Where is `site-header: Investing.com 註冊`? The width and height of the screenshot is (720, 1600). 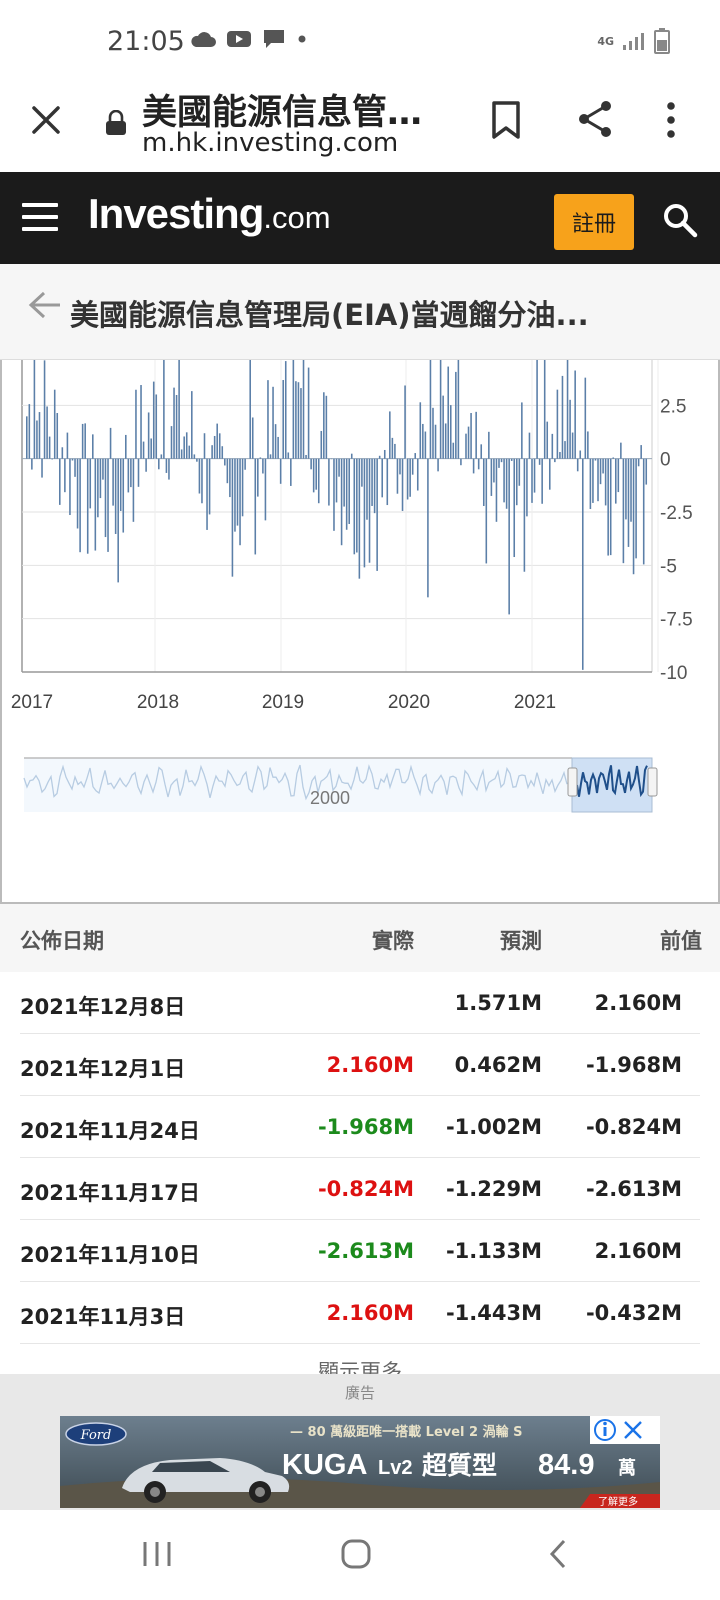
site-header: Investing.com 註冊 is located at coordinates (360, 218).